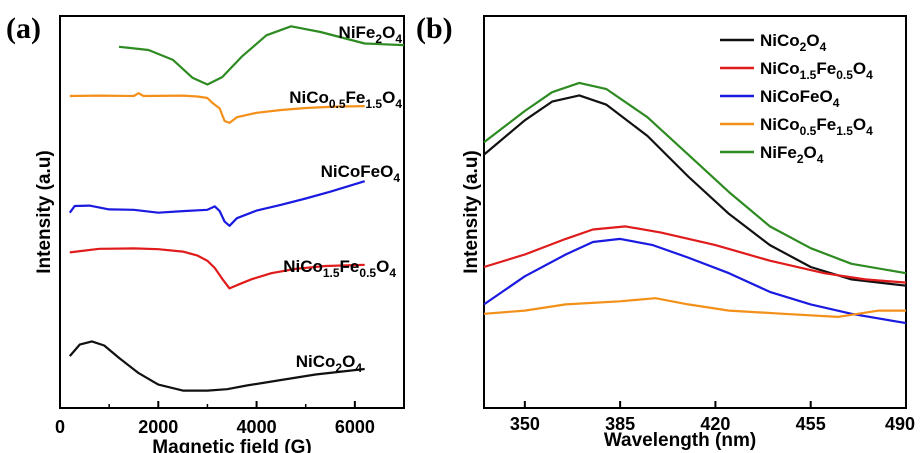 Image resolution: width=922 pixels, height=453 pixels. What do you see at coordinates (620, 424) in the screenshot?
I see `panel-b-x-tick-label: 385` at bounding box center [620, 424].